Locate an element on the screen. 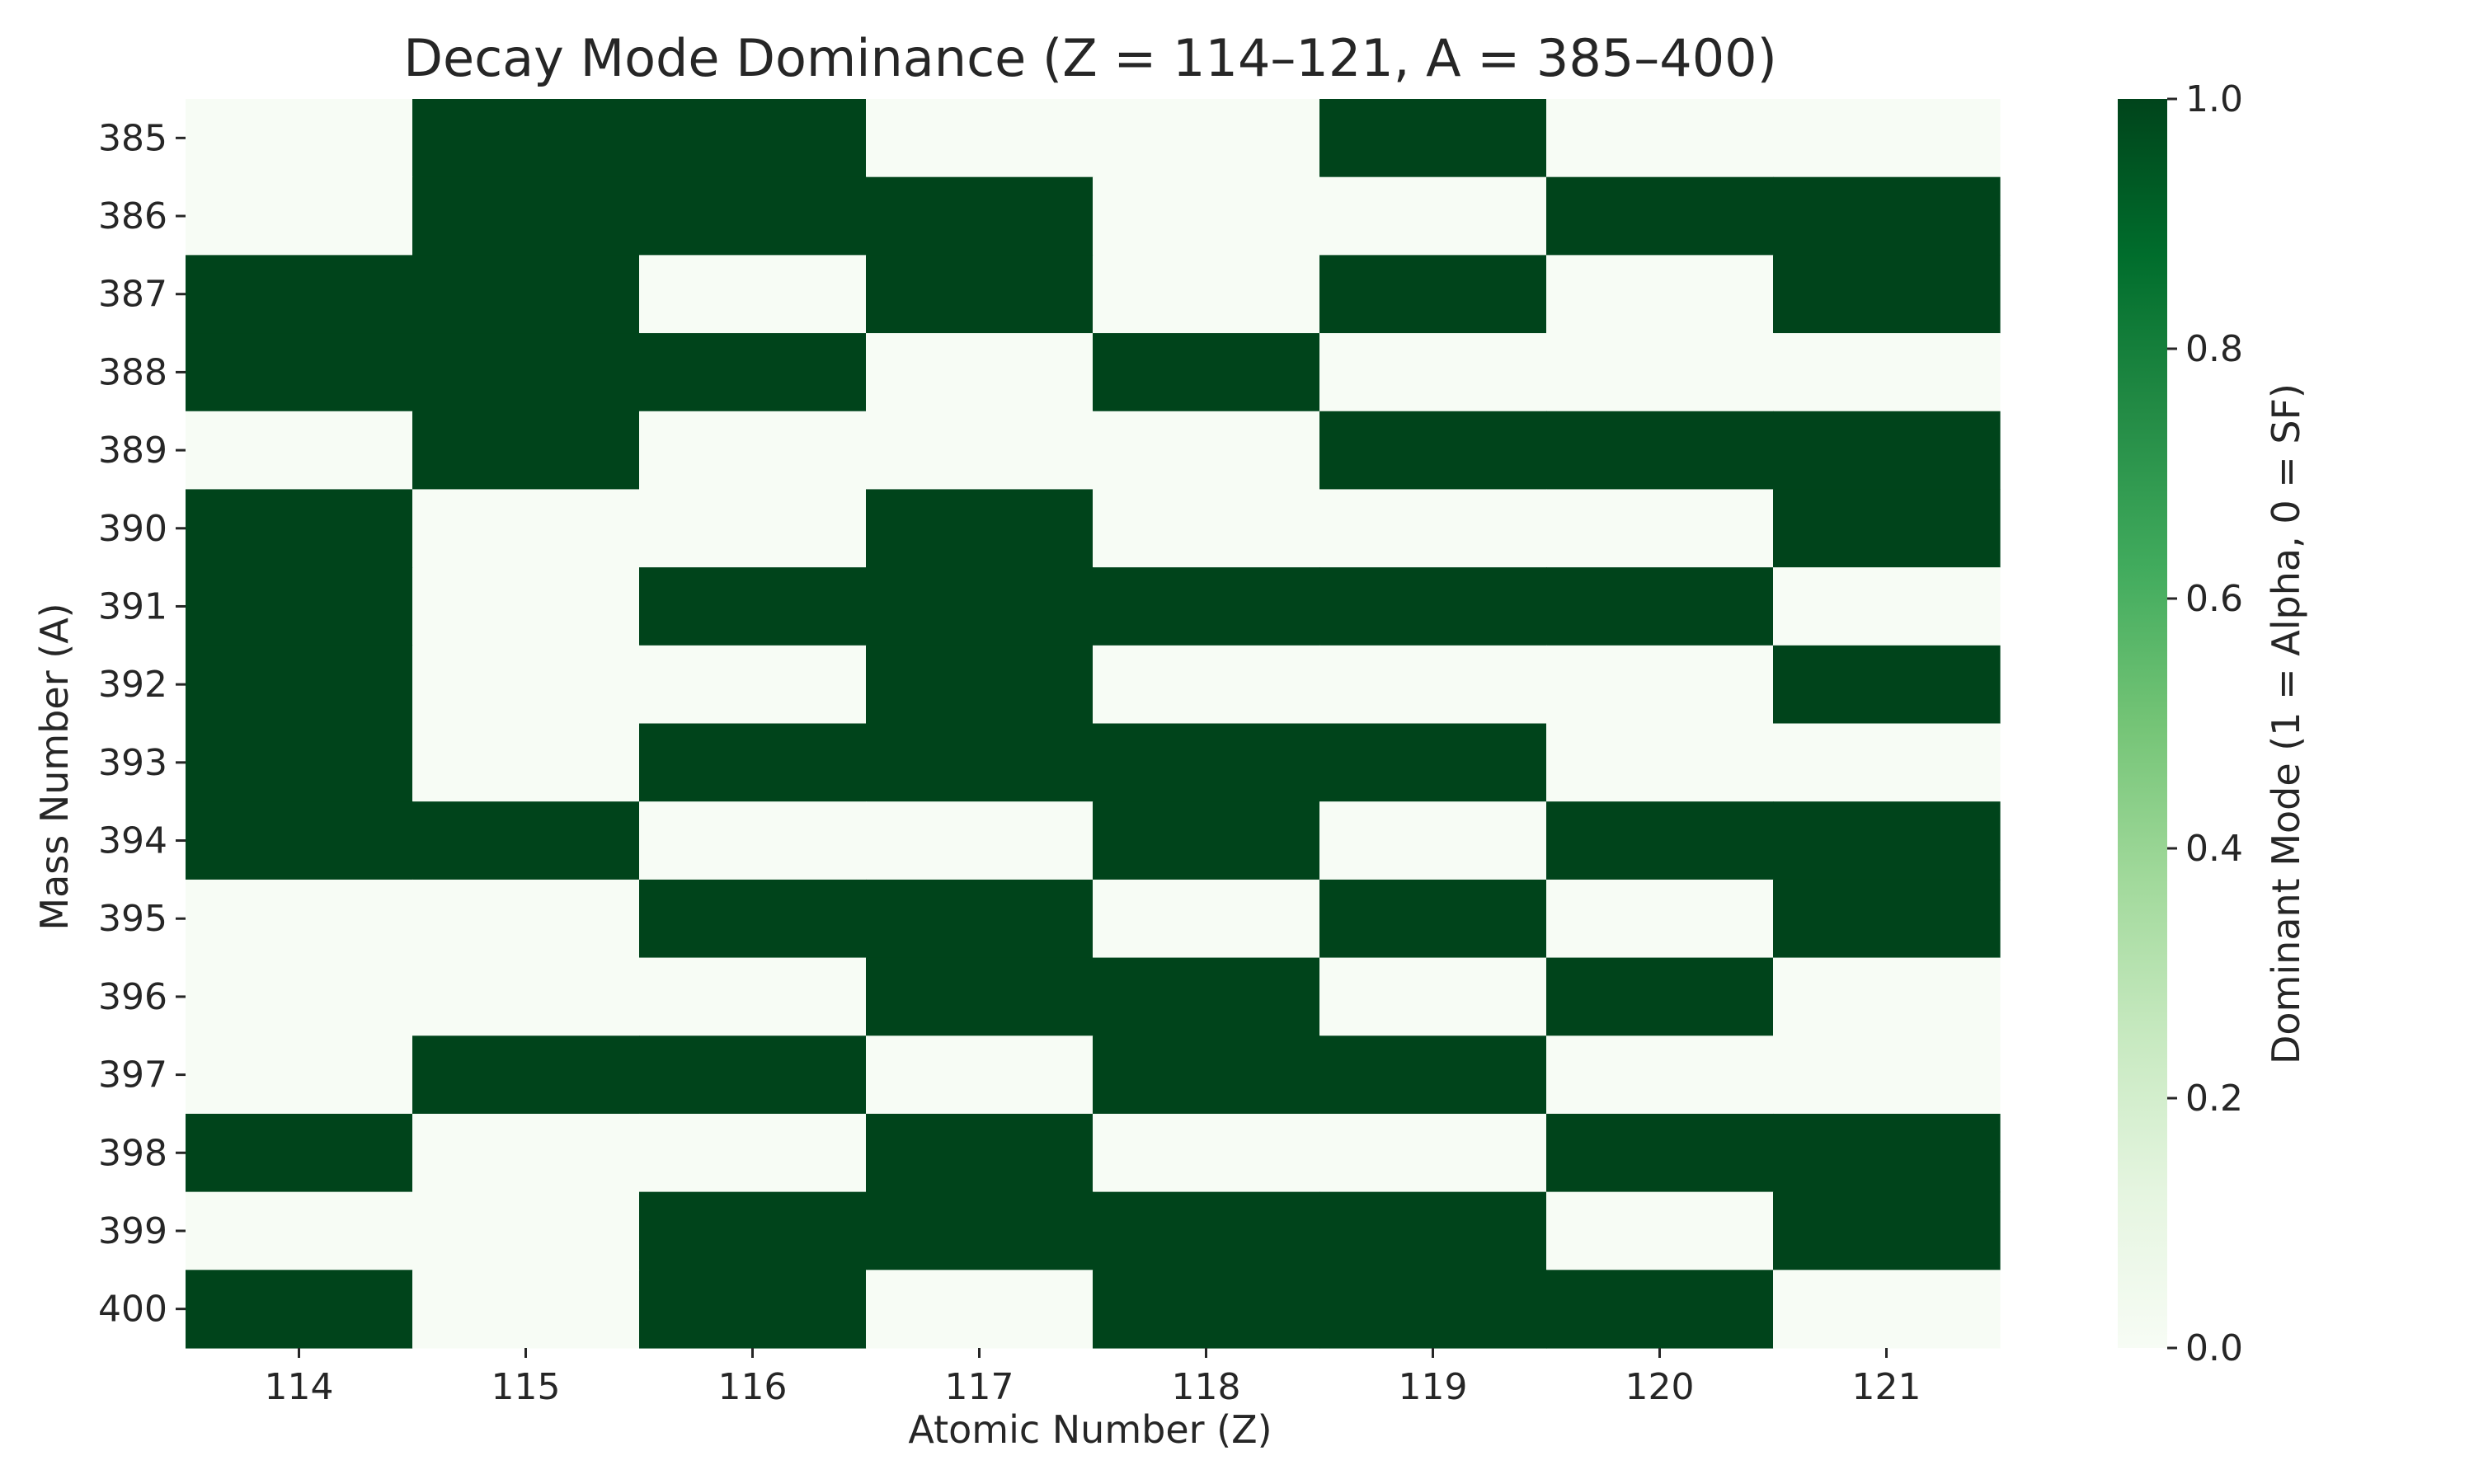  y-tick-label: 385 is located at coordinates (132, 138).